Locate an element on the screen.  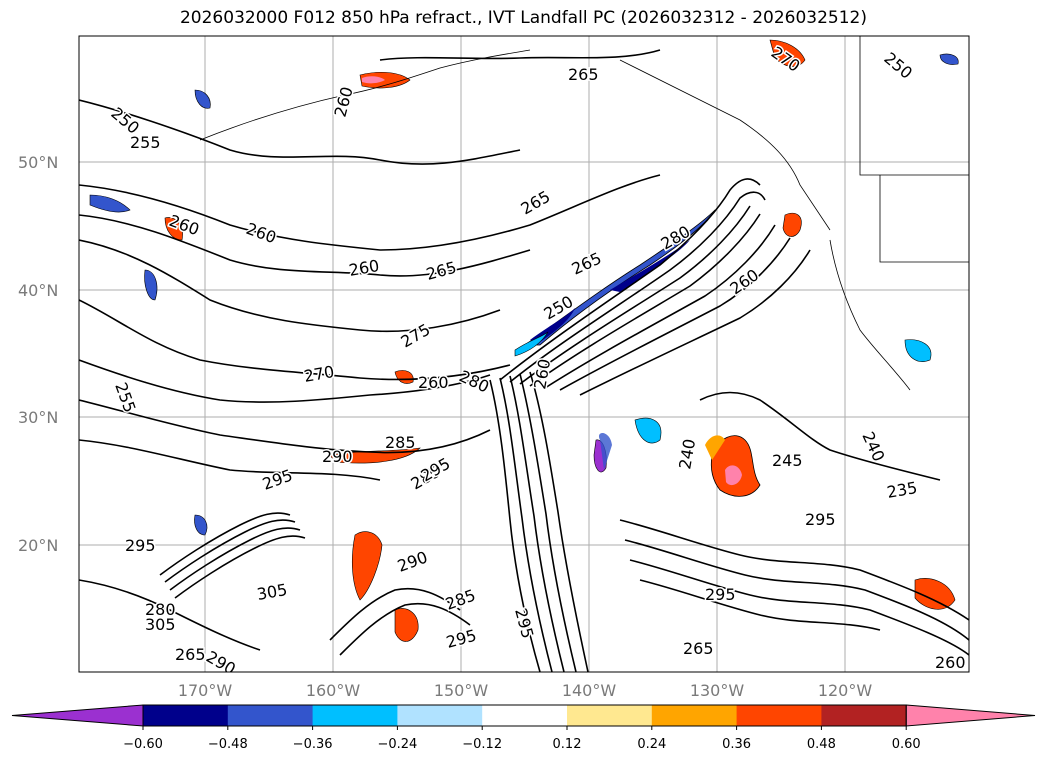
colorbar-frame is located at coordinates (524, 715).